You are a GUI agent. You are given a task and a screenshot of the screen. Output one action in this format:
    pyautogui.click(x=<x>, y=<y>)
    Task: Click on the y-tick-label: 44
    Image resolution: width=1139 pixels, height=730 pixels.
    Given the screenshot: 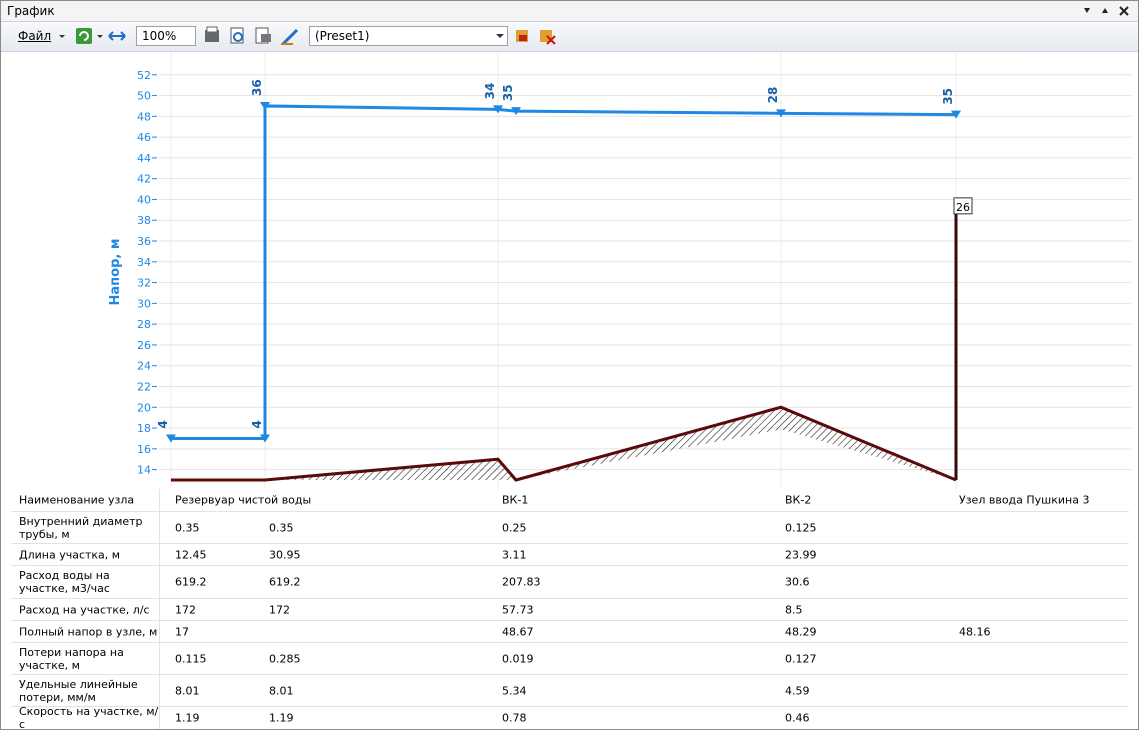 What is the action you would take?
    pyautogui.click(x=144, y=158)
    